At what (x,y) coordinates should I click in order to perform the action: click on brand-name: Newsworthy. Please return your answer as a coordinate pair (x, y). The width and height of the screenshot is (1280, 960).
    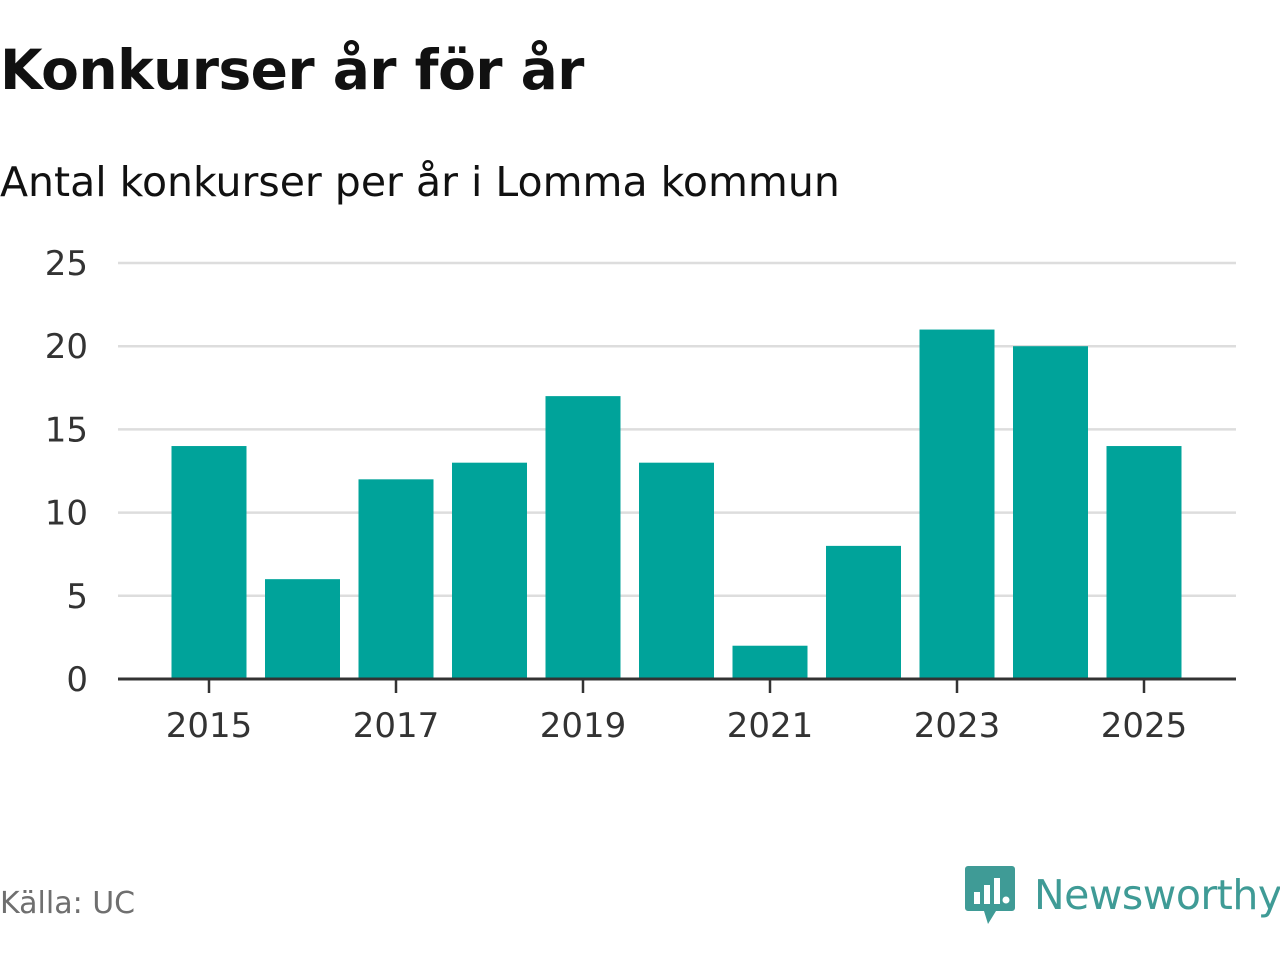
    Looking at the image, I should click on (1157, 895).